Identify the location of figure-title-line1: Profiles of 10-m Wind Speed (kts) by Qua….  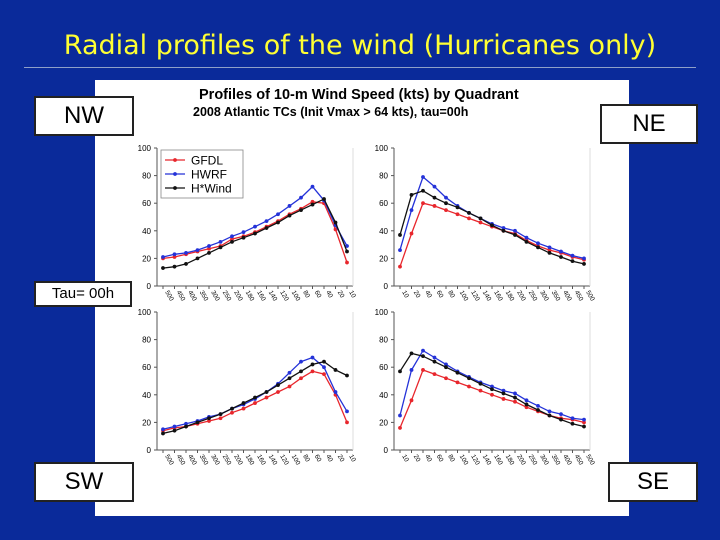
(359, 95).